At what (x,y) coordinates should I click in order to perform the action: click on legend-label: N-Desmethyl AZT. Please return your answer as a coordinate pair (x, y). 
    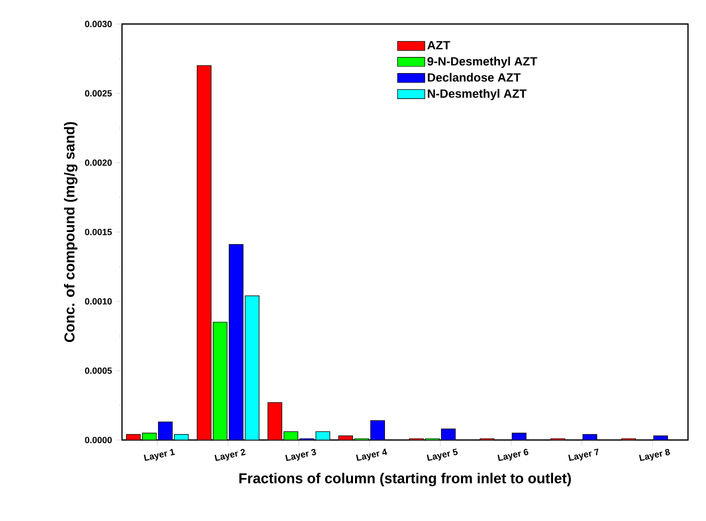
    Looking at the image, I should click on (477, 94).